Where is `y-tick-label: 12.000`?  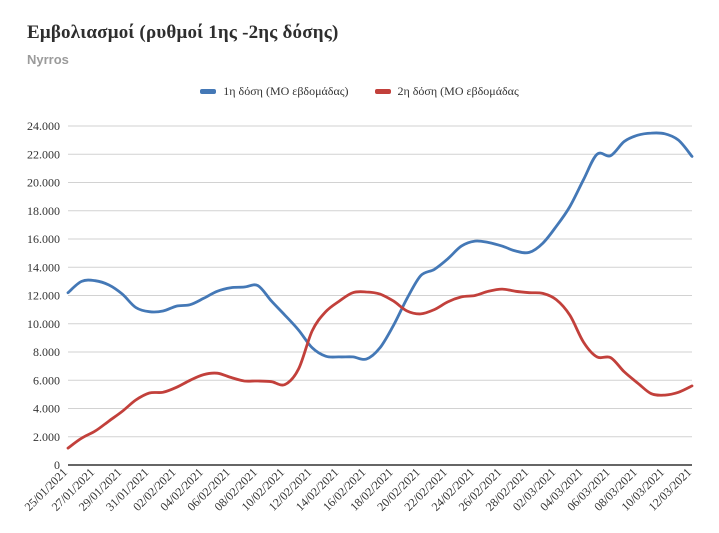 y-tick-label: 12.000 is located at coordinates (43, 296).